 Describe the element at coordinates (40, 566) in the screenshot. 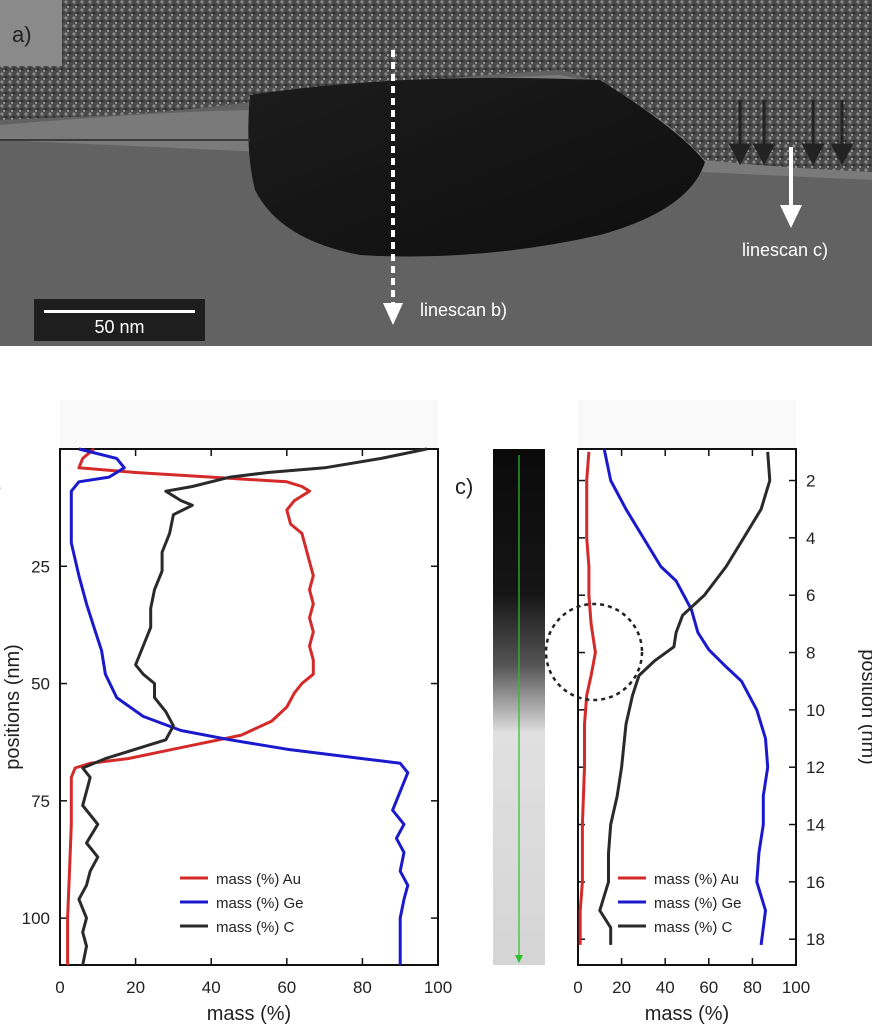

I see `y-tick-label: 25` at that location.